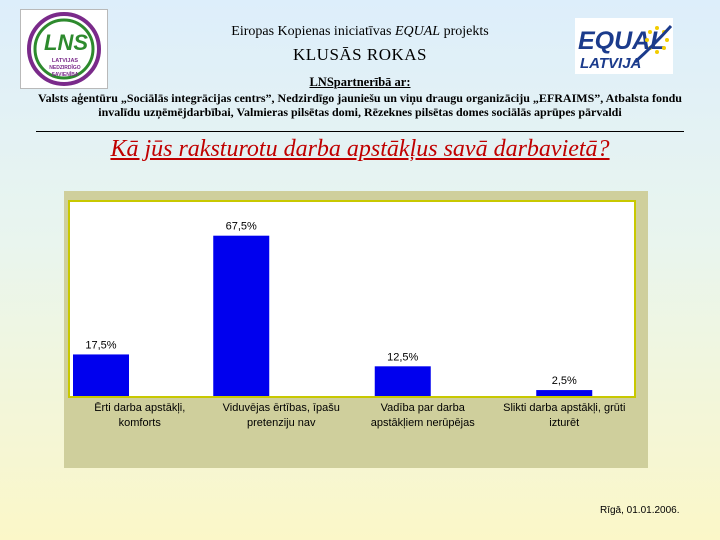 The width and height of the screenshot is (720, 540). What do you see at coordinates (241, 227) in the screenshot?
I see `data-label-2: 67,5%` at bounding box center [241, 227].